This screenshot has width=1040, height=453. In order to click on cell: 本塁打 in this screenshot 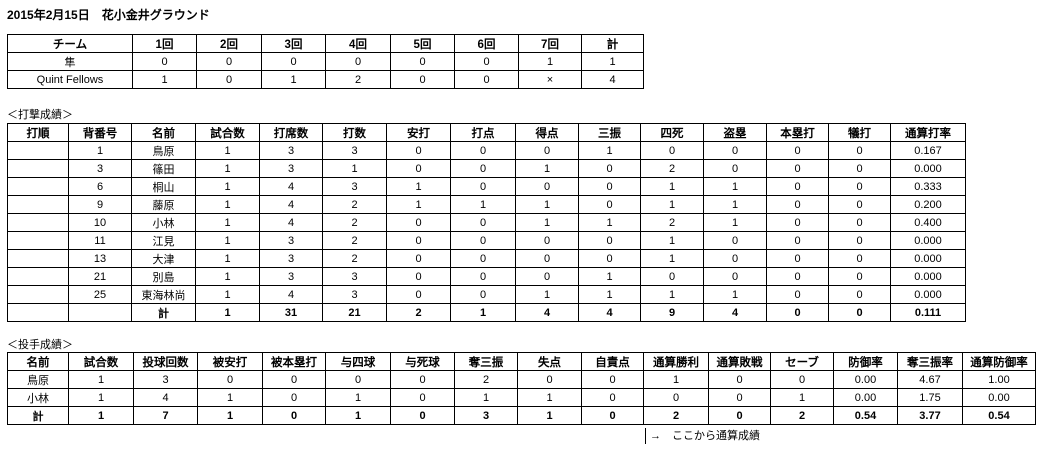, I will do `click(797, 132)`.